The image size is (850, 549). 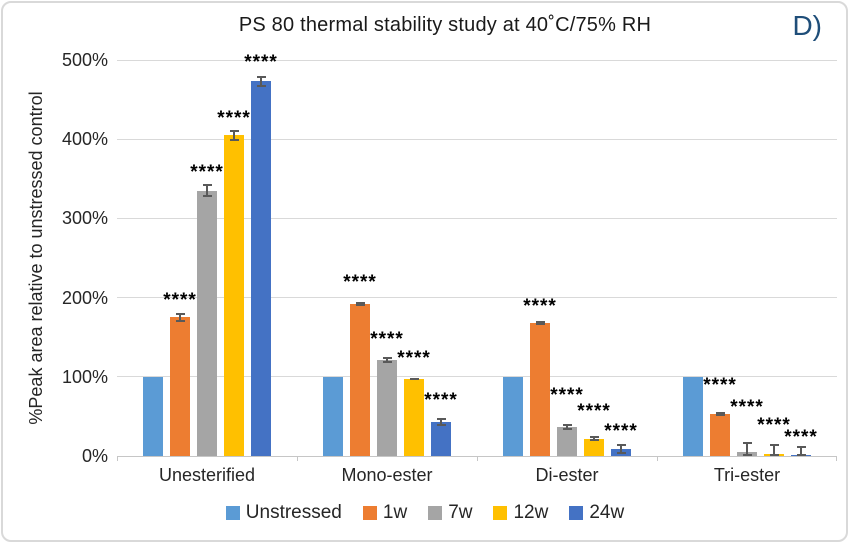 I want to click on x-axis-label-tri-ester: Tri-ester, so click(x=747, y=475).